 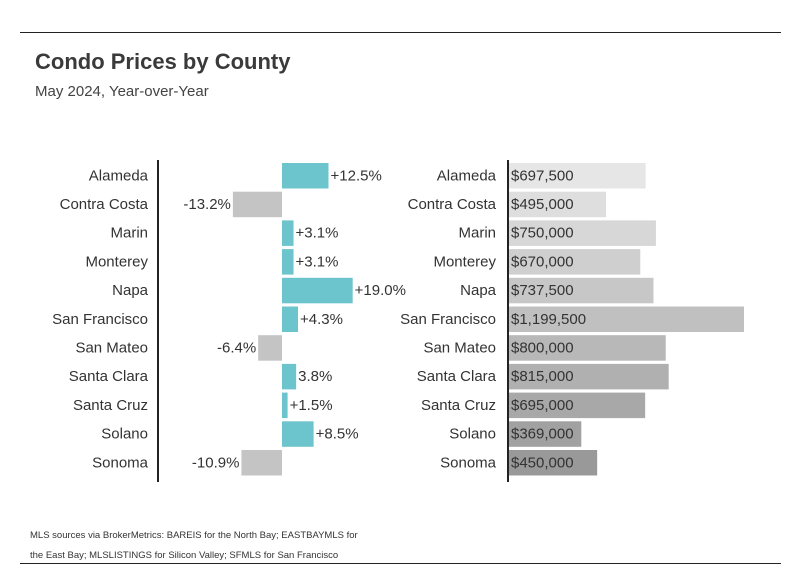 I want to click on price-category-label: Santa Cruz, so click(x=458, y=405).